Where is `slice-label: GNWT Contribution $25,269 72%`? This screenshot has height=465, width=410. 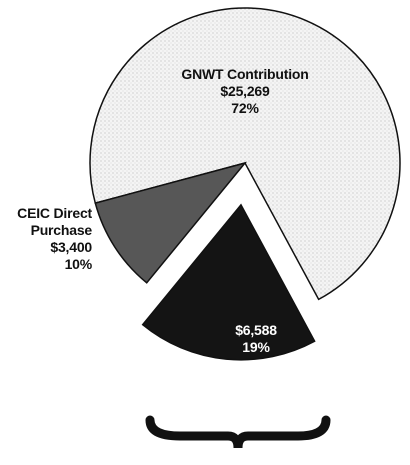
slice-label: GNWT Contribution $25,269 72% is located at coordinates (245, 91).